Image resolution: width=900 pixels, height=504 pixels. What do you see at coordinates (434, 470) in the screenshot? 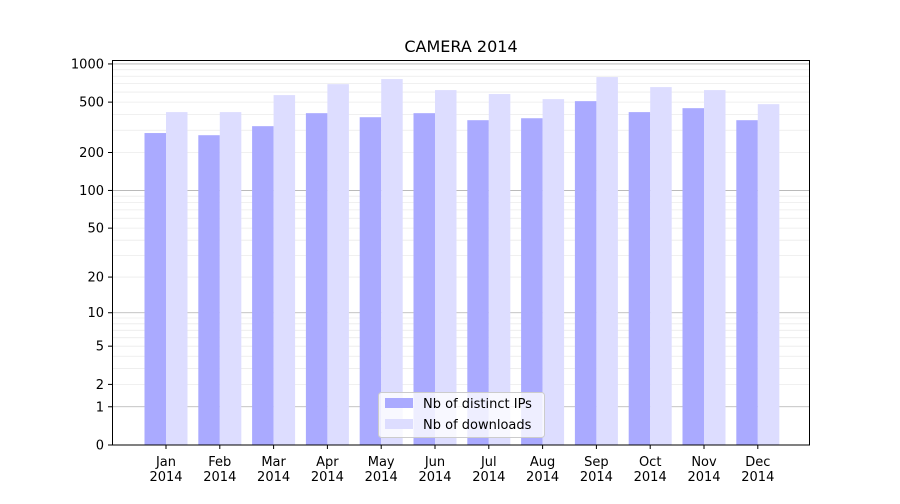
I see `x-tick-label: Jun 2014` at bounding box center [434, 470].